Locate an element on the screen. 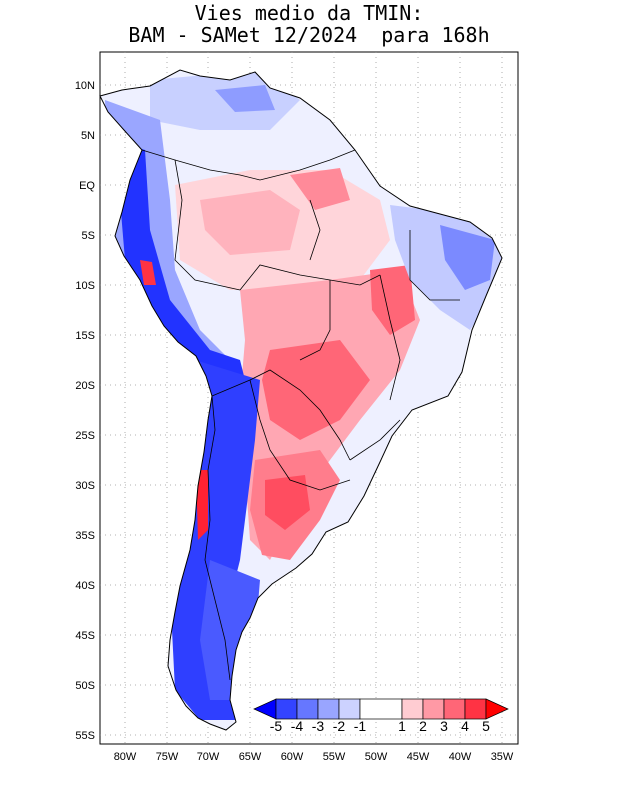  lat-tick-label: 55S is located at coordinates (85, 736).